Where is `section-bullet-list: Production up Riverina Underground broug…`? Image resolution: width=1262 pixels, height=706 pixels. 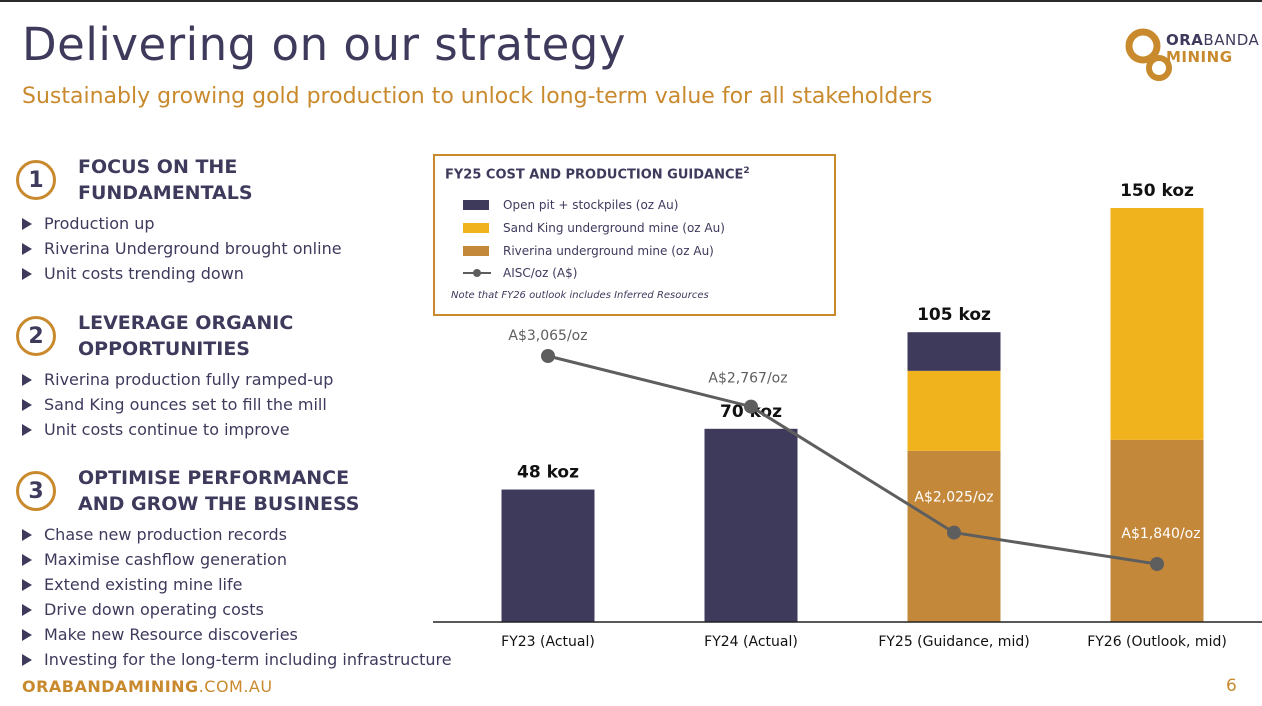 section-bullet-list: Production up Riverina Underground broug… is located at coordinates (182, 248).